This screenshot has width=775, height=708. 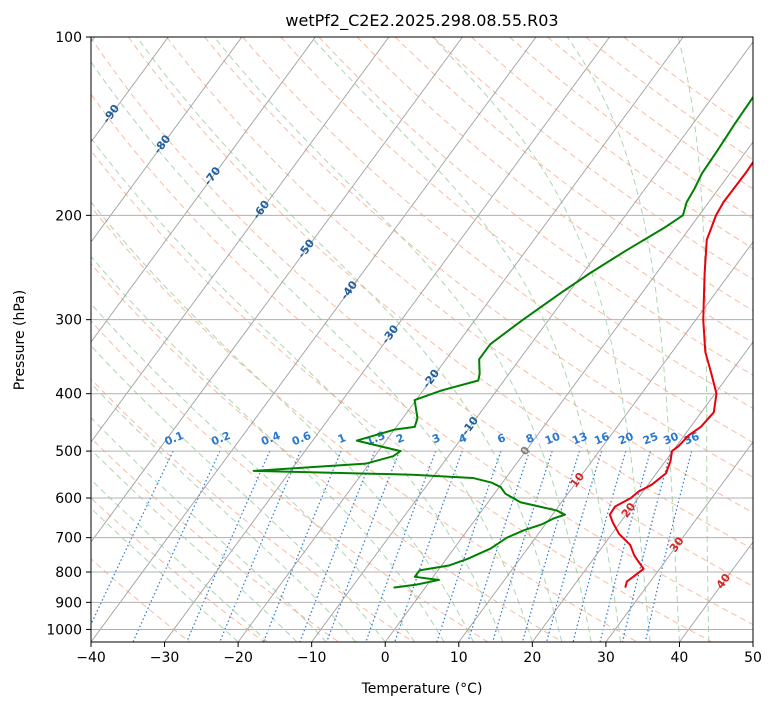 What do you see at coordinates (165, 658) in the screenshot?
I see `x-tick-label: −30` at bounding box center [165, 658].